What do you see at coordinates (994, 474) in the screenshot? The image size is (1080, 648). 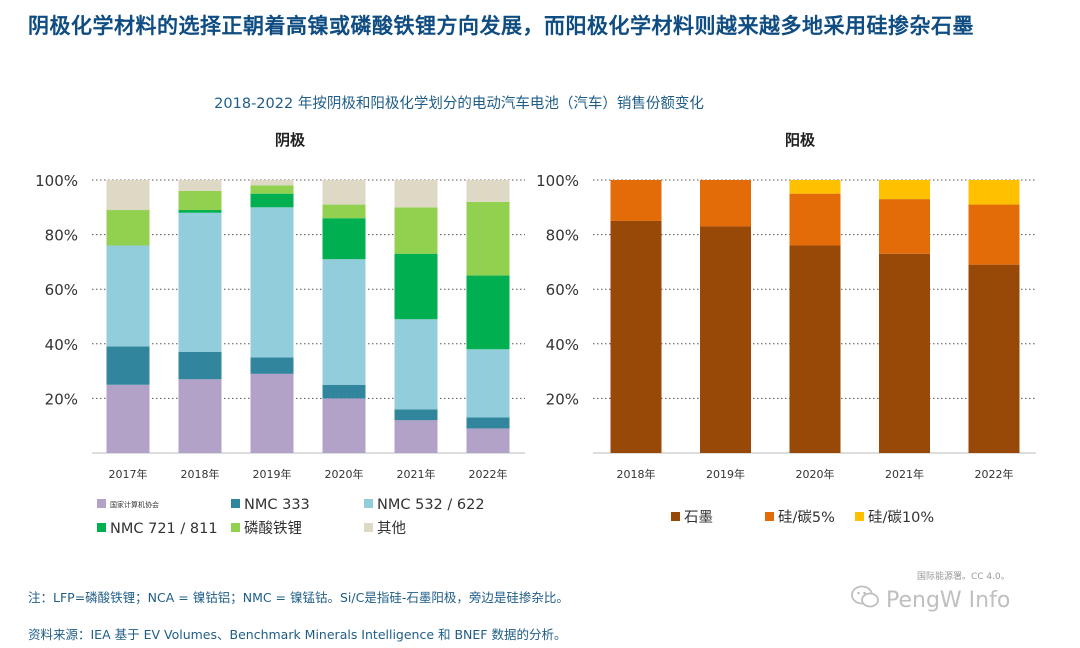 I see `anode-x-tick-label: 2022年` at bounding box center [994, 474].